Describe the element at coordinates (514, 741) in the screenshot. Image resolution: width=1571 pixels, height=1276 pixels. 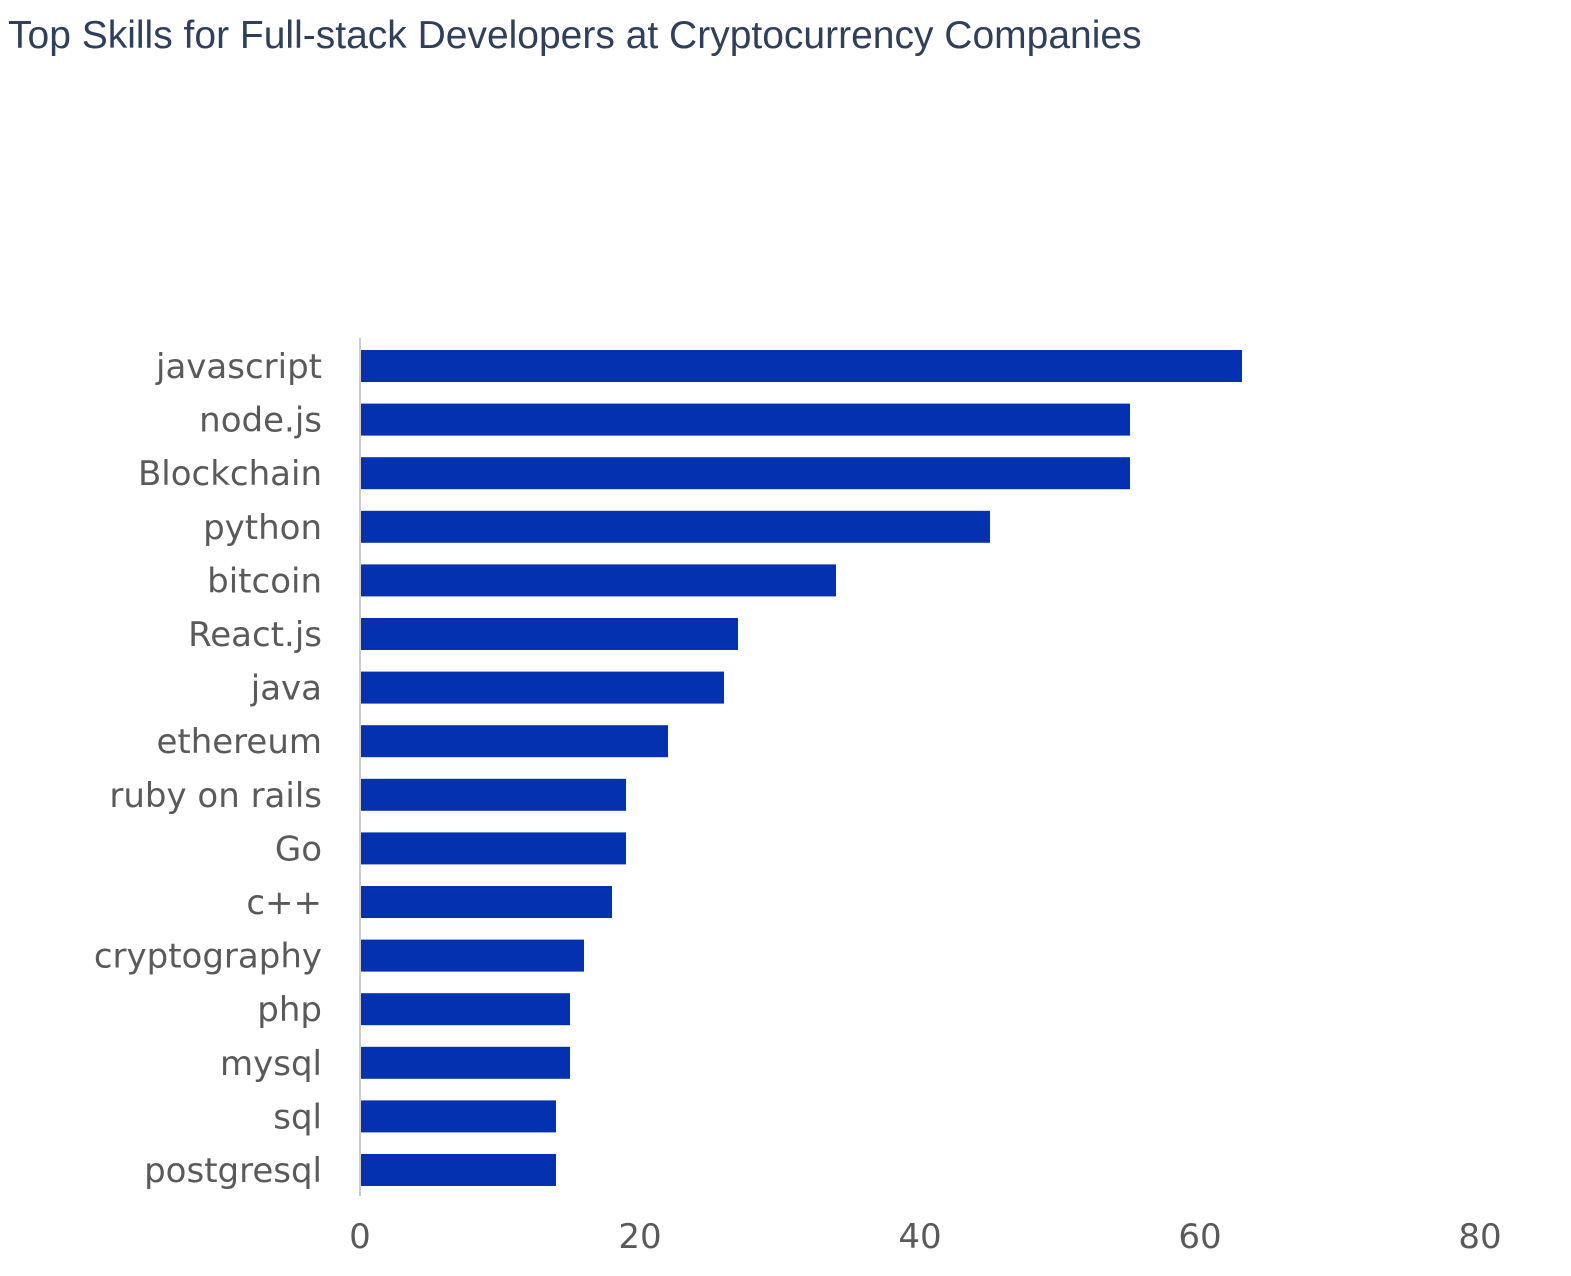
I see `bar-ethereum` at that location.